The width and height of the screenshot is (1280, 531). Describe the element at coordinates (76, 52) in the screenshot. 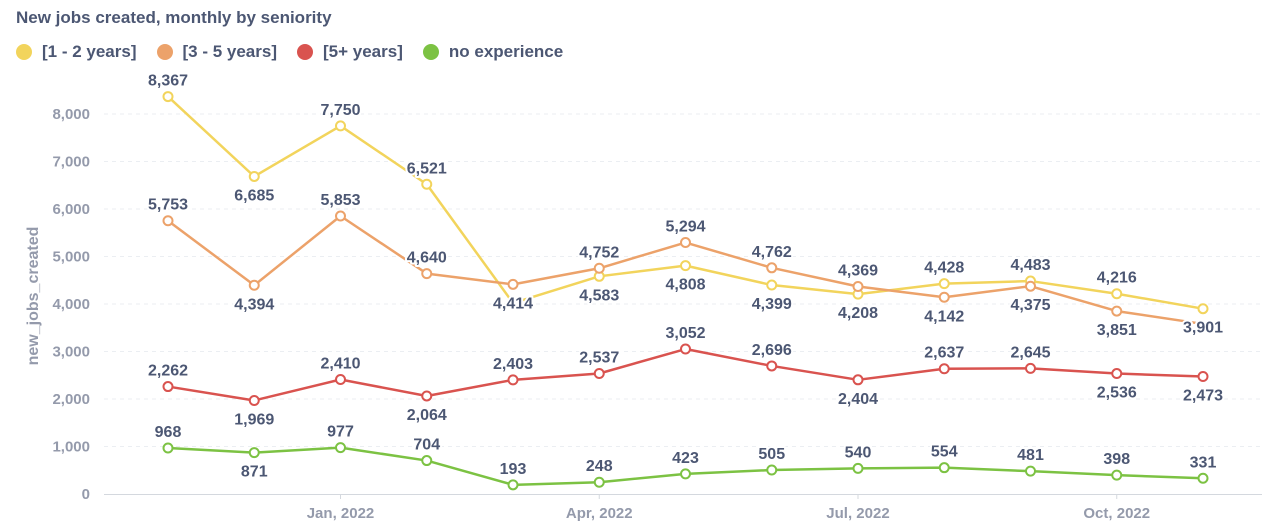

I see `legend-item-1-2-years: [1 - 2 years]` at that location.